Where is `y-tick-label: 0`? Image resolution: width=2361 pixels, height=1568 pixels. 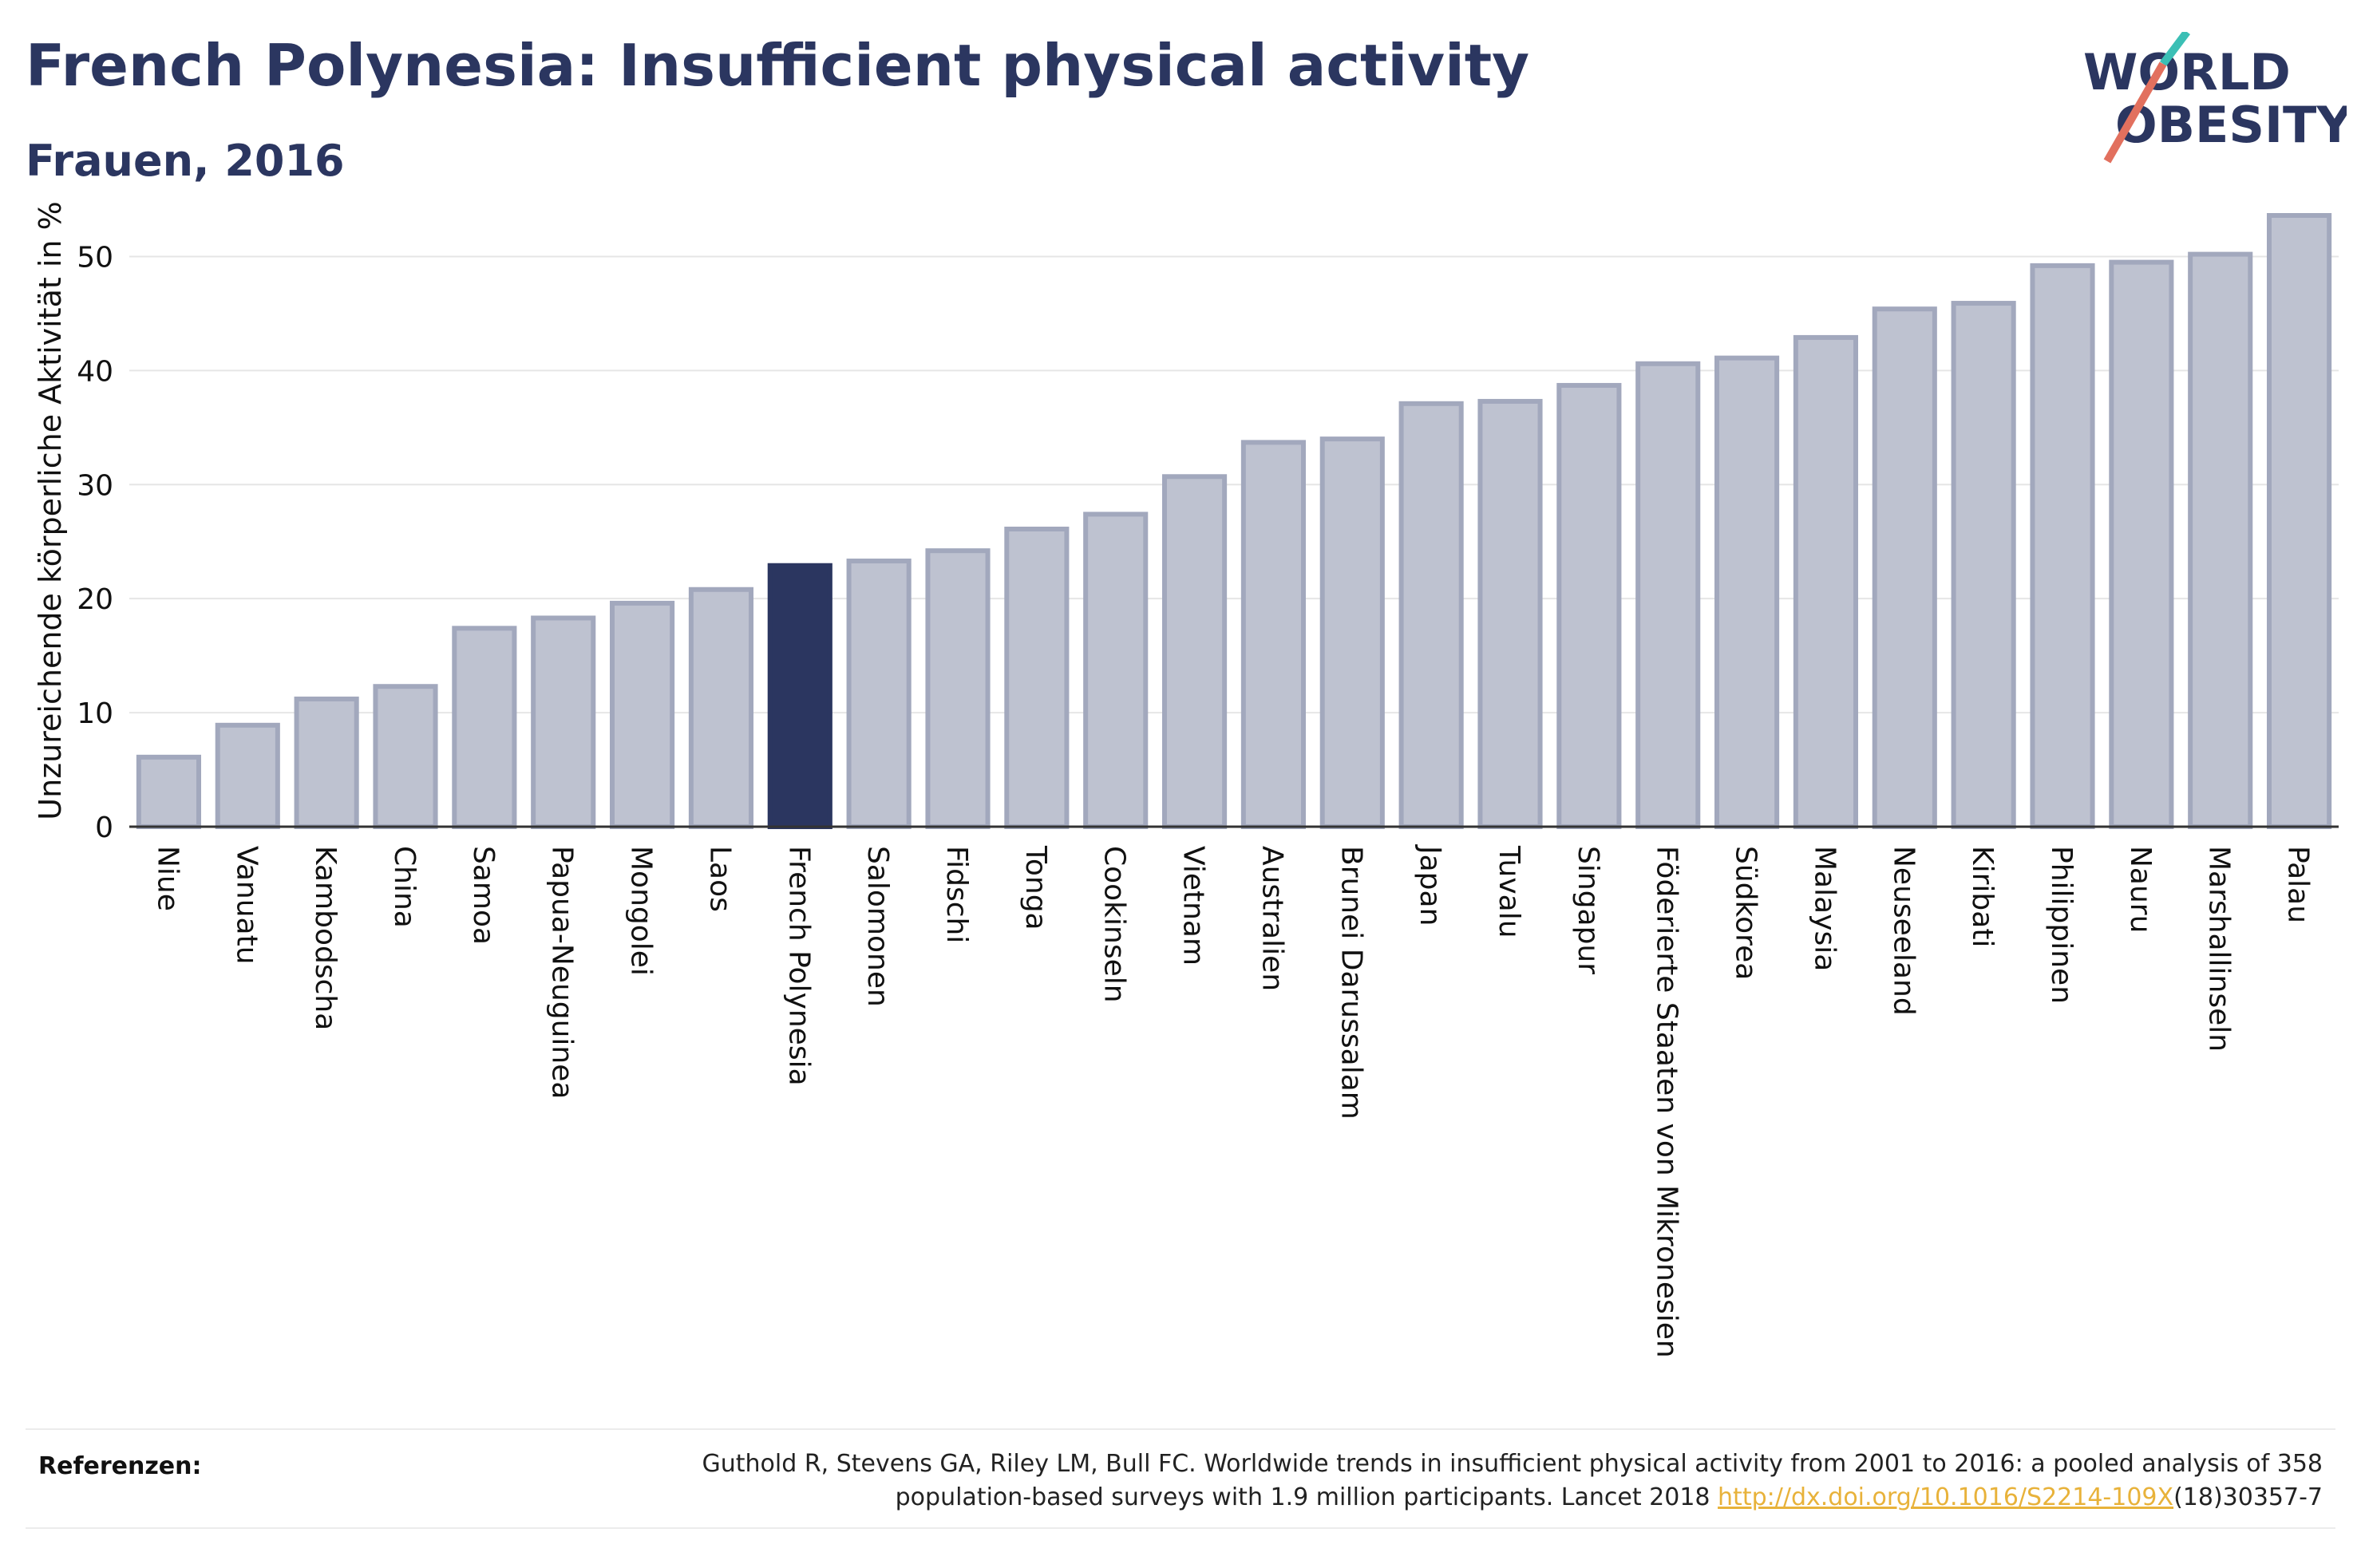
y-tick-label: 0 is located at coordinates (104, 828).